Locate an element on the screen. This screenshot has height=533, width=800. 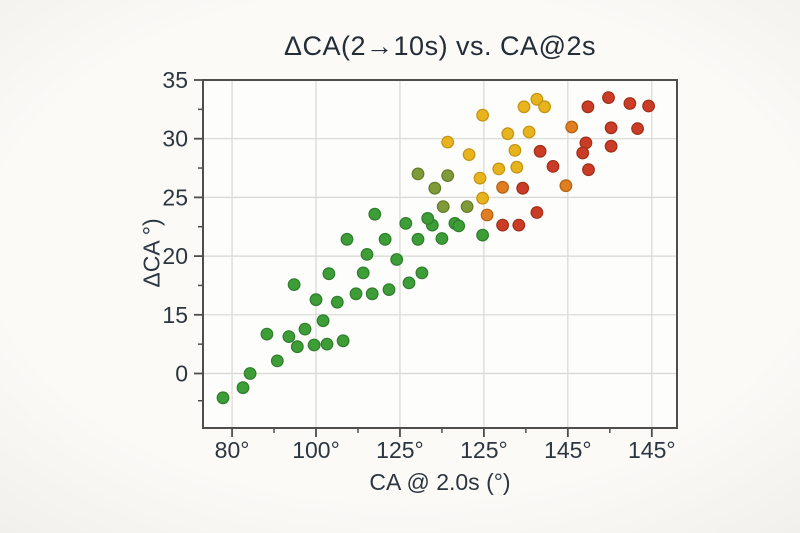
y-tick-label: 25 is located at coordinates (175, 197).